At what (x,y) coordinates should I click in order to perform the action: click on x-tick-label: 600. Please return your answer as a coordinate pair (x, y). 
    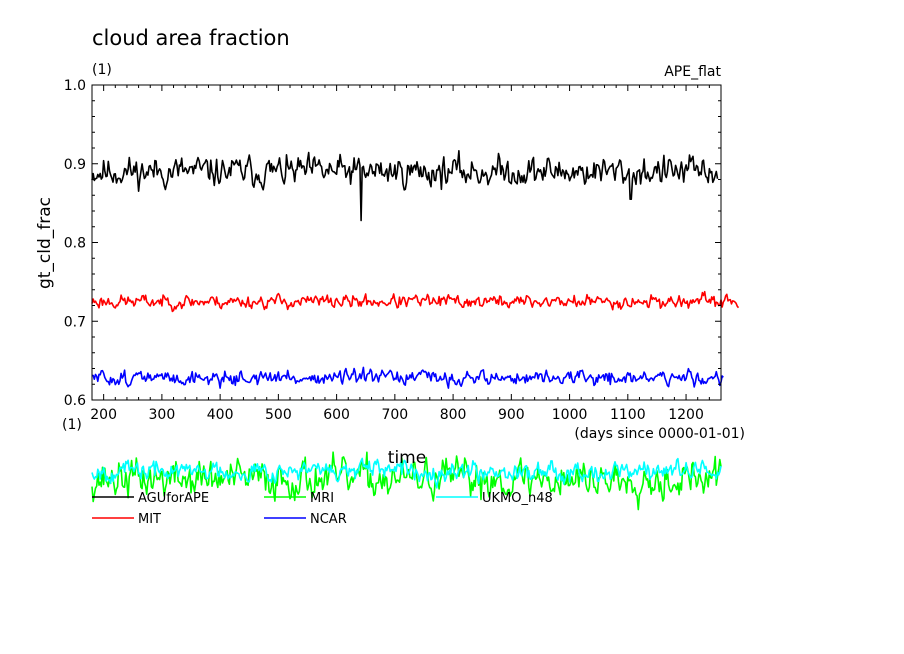
    Looking at the image, I should click on (336, 415).